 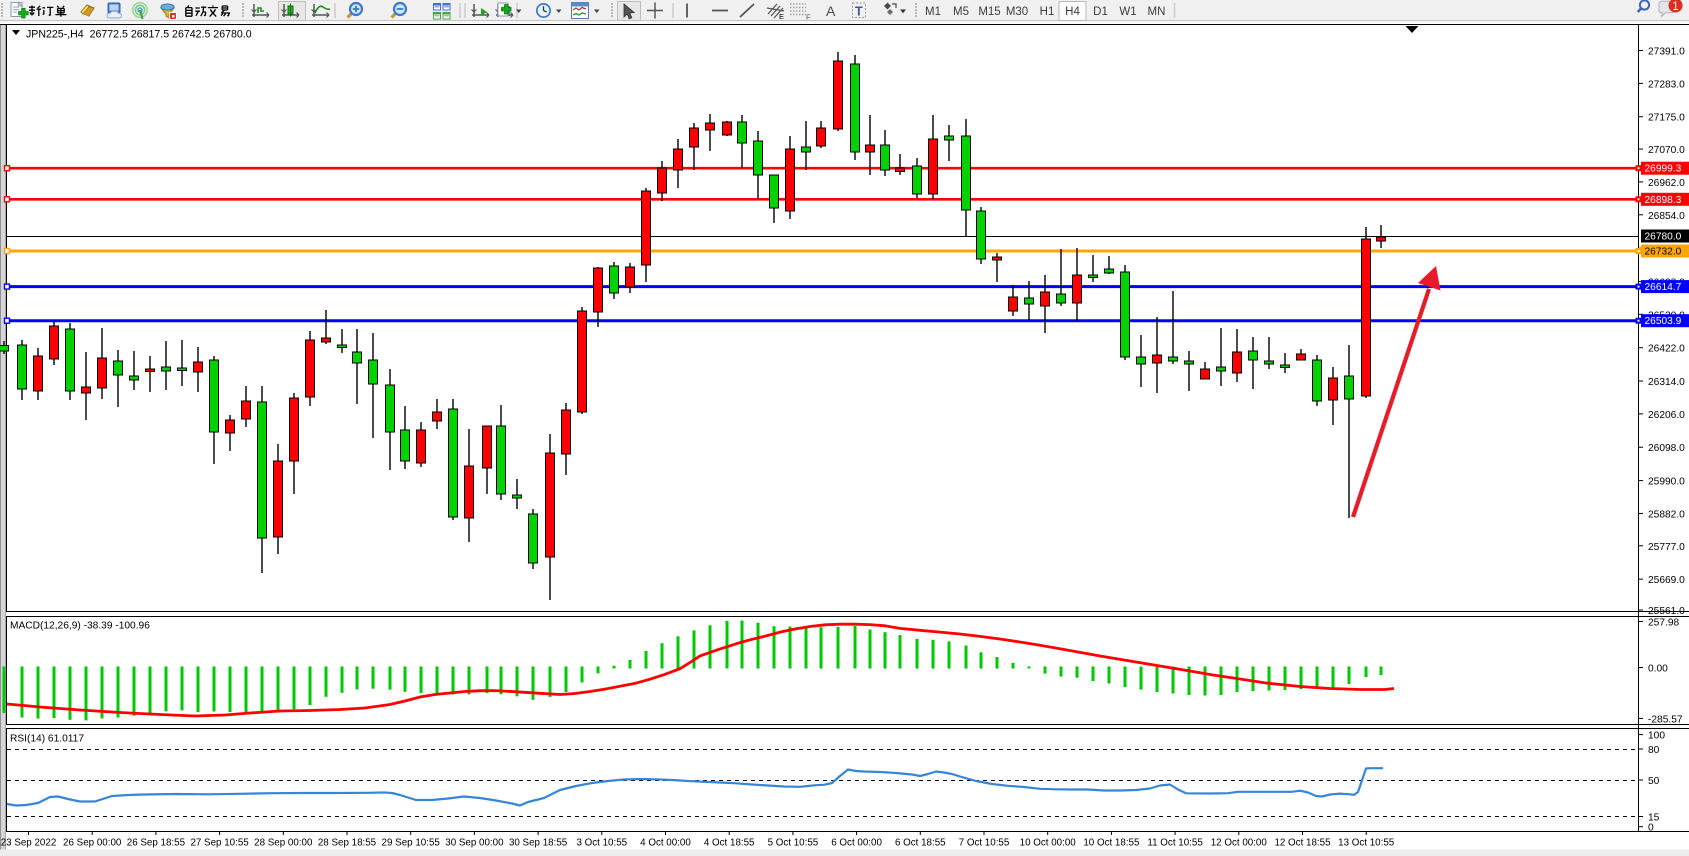 I want to click on svg-text: 26614.7, so click(x=1663, y=287).